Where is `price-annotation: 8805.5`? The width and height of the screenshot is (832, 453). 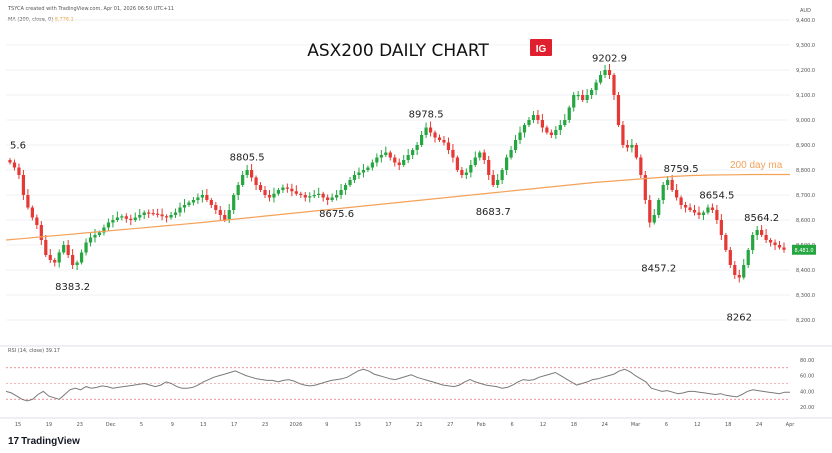
price-annotation: 8805.5 is located at coordinates (247, 158).